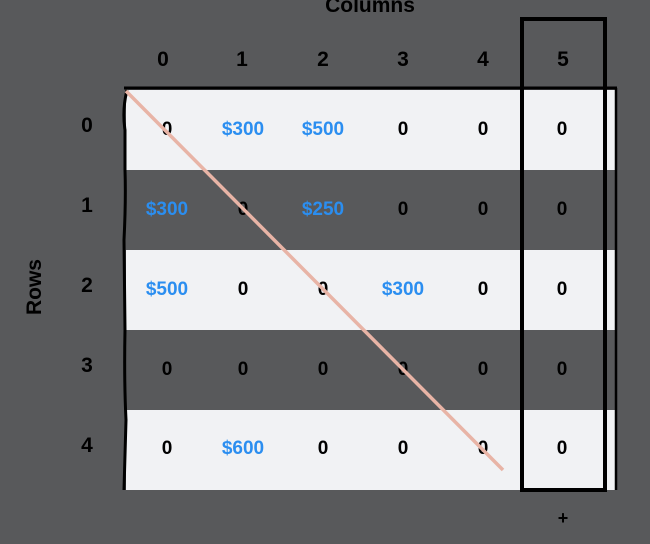 The image size is (650, 544). What do you see at coordinates (125, 290) in the screenshot?
I see `left-bracket` at bounding box center [125, 290].